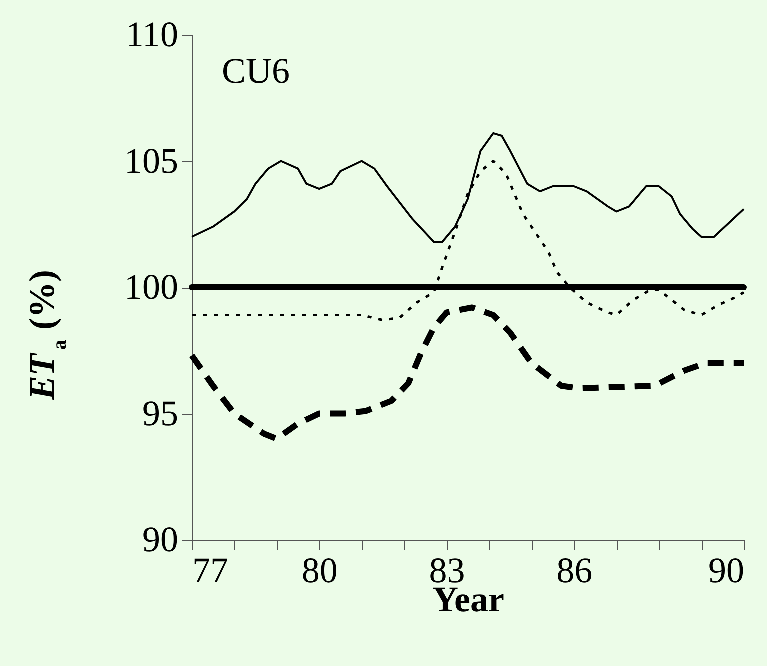 The width and height of the screenshot is (767, 666). What do you see at coordinates (256, 71) in the screenshot?
I see `annotation: CU6` at bounding box center [256, 71].